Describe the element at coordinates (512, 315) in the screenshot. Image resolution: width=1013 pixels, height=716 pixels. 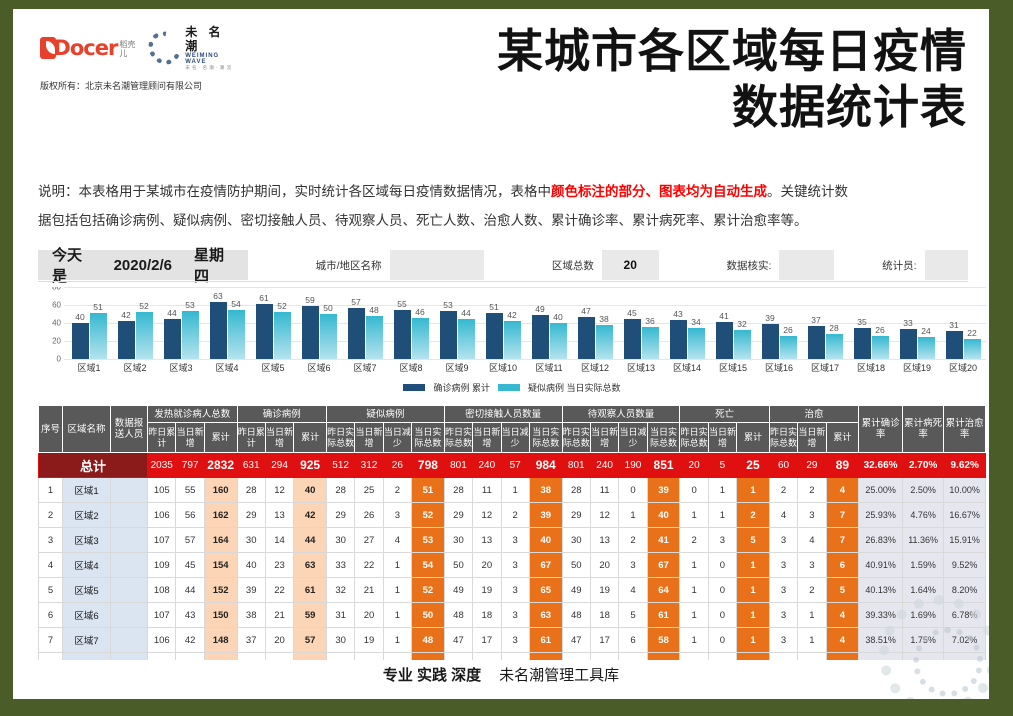
I see `bar-value-label: 42` at that location.